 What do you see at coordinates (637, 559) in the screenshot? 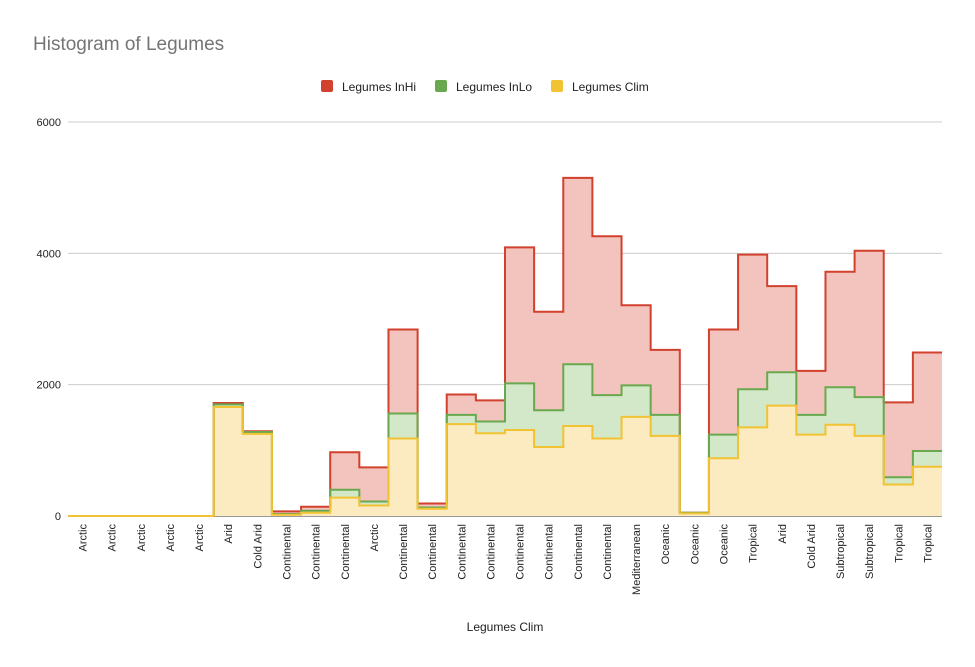
I see `x-tick-label: Mediterranean` at bounding box center [637, 559].